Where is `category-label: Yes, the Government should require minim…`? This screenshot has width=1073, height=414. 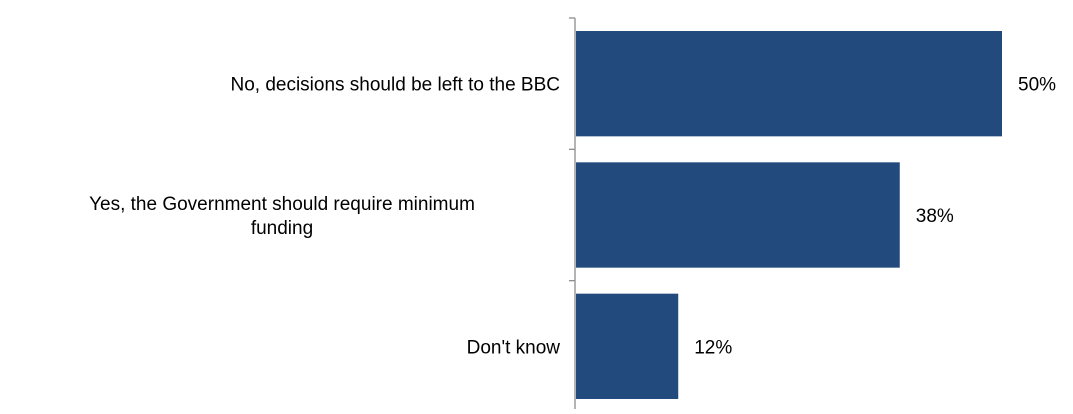 category-label: Yes, the Government should require minim… is located at coordinates (282, 216).